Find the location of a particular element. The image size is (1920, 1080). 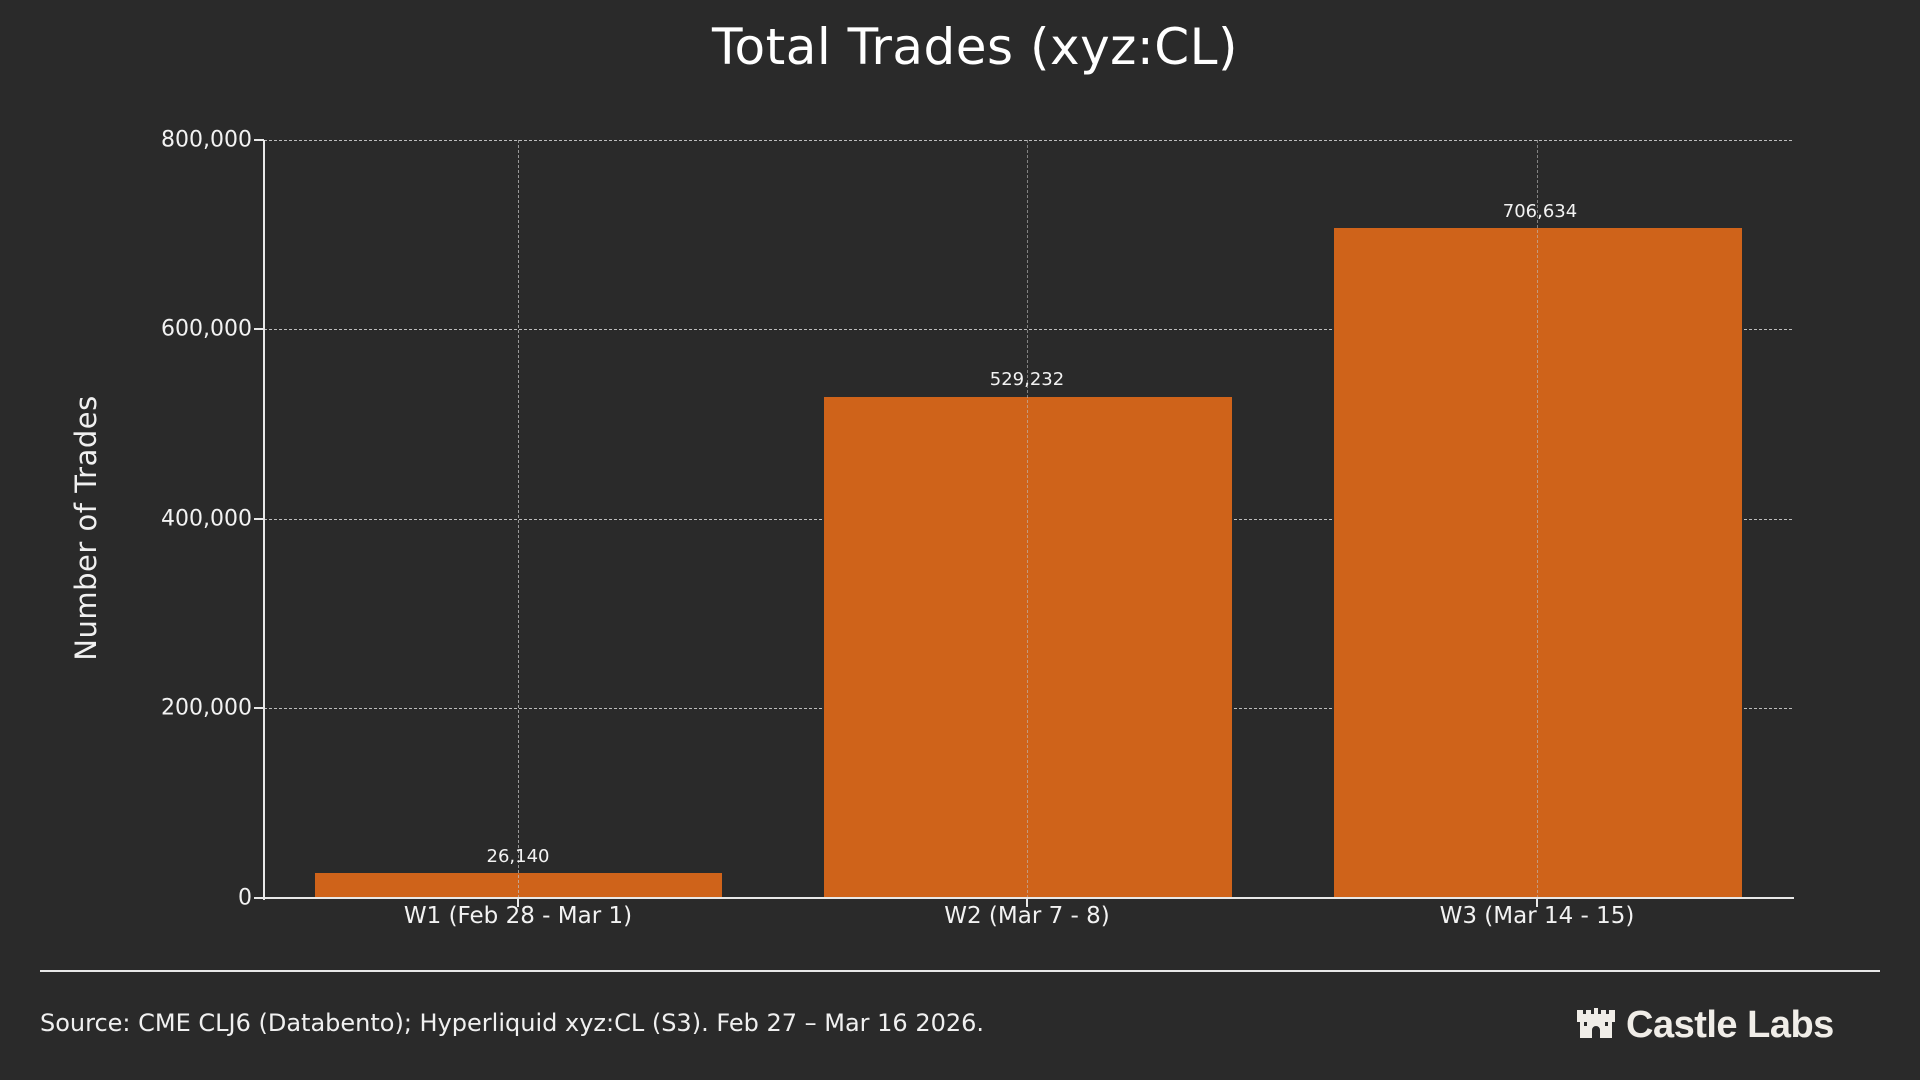

brand-logo: Castle Labs is located at coordinates (1705, 1025).